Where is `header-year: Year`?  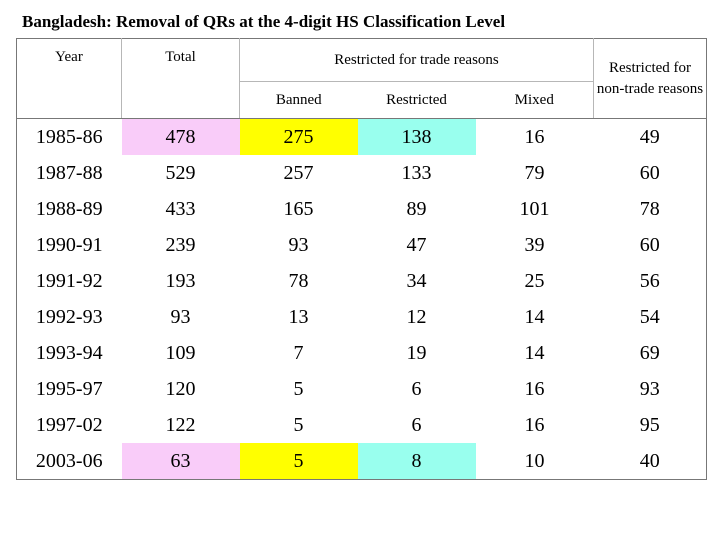
header-year: Year is located at coordinates (69, 57).